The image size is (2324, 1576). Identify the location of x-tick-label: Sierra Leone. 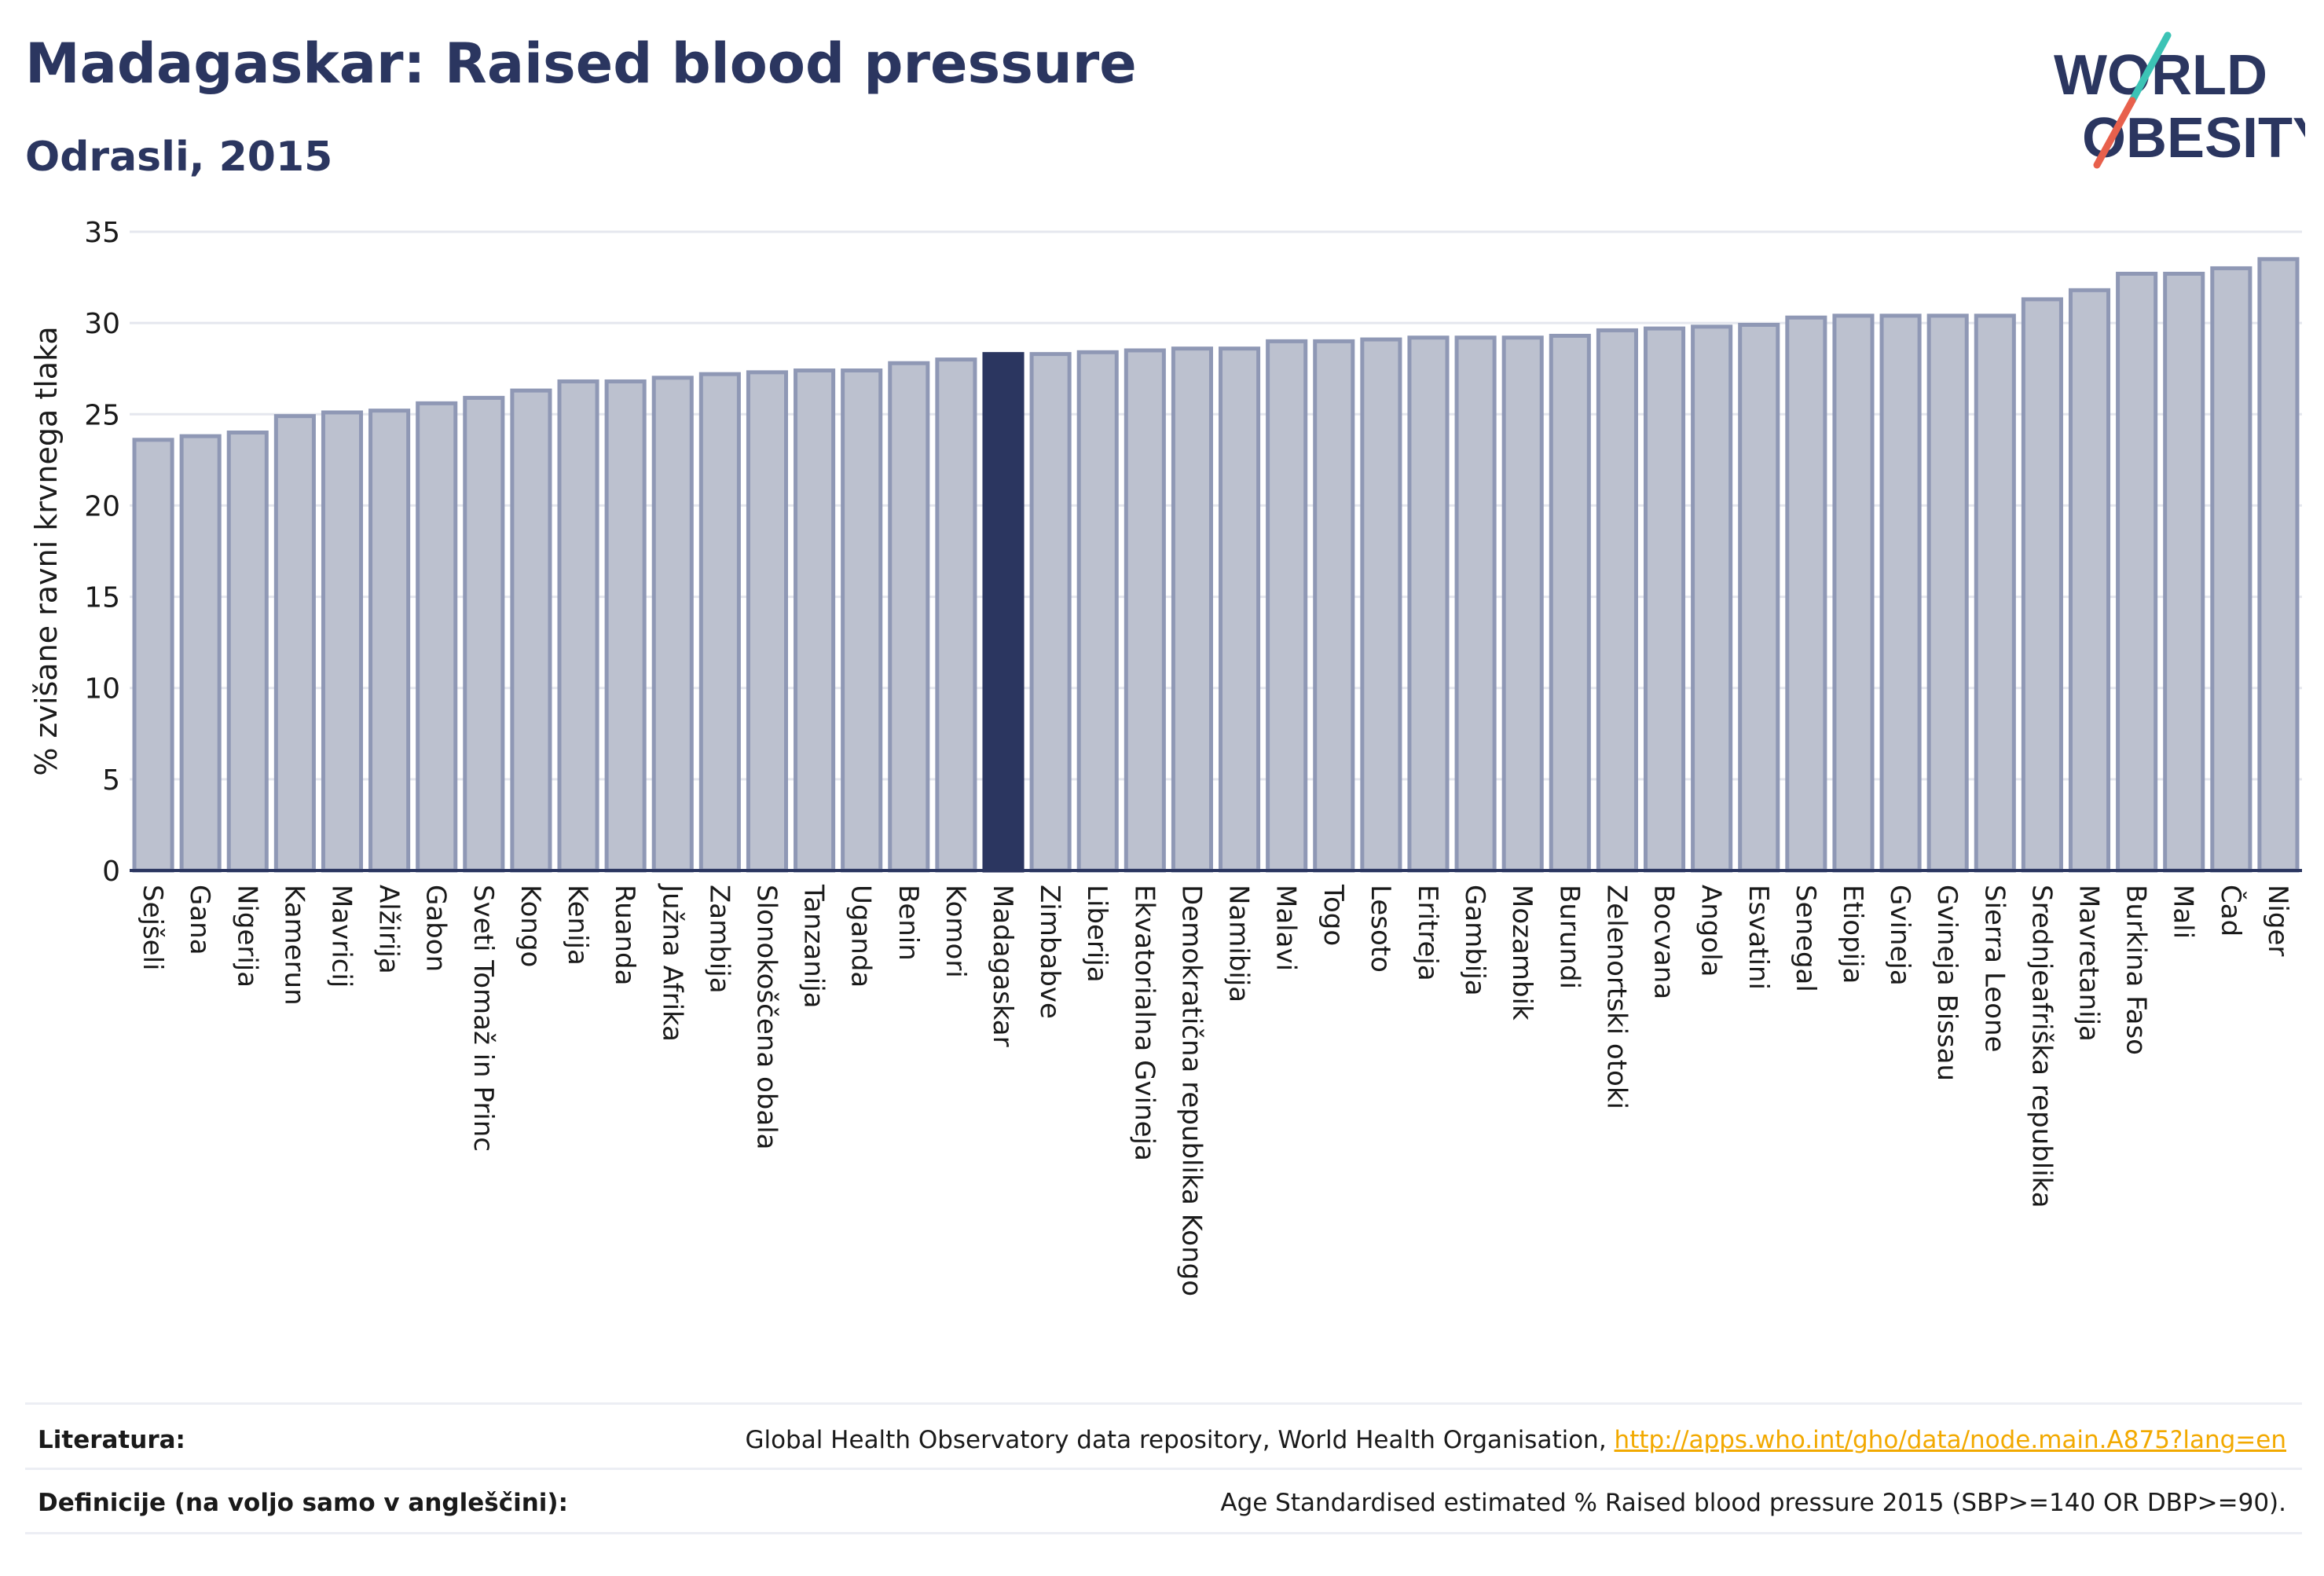
(1994, 968).